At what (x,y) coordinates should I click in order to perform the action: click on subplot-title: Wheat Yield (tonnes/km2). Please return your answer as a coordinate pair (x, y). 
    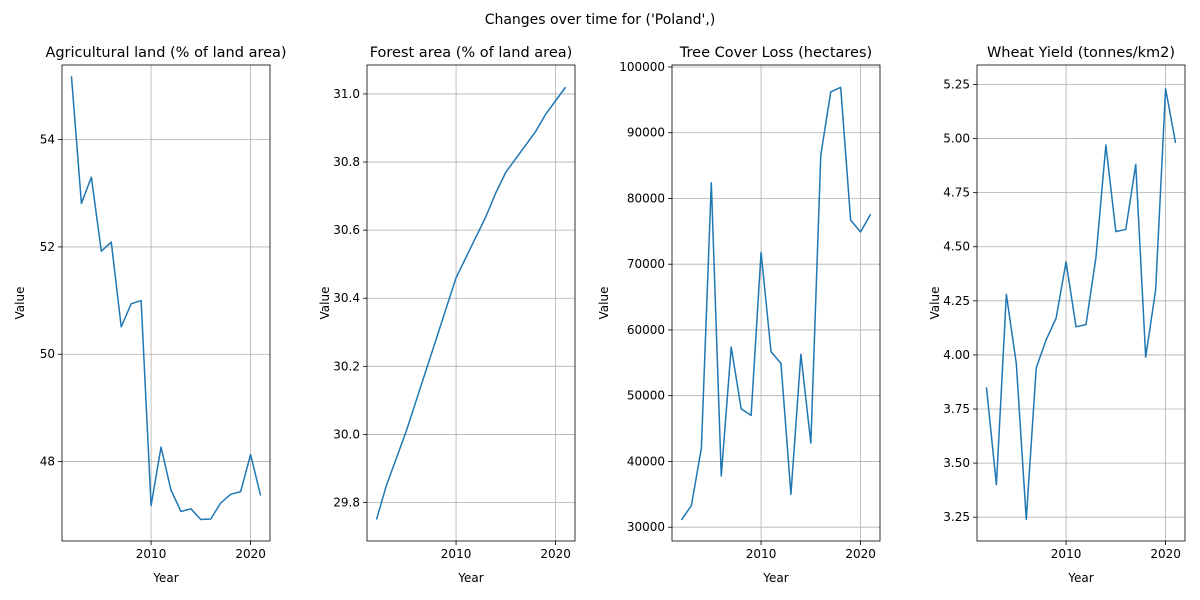
    Looking at the image, I should click on (1081, 53).